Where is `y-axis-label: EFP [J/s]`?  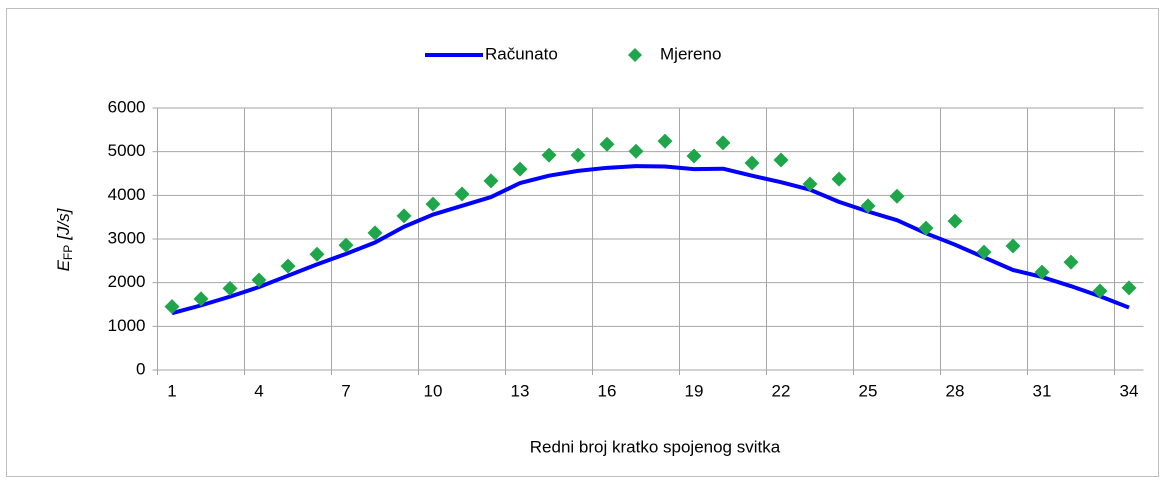
y-axis-label: EFP [J/s] is located at coordinates (64, 239).